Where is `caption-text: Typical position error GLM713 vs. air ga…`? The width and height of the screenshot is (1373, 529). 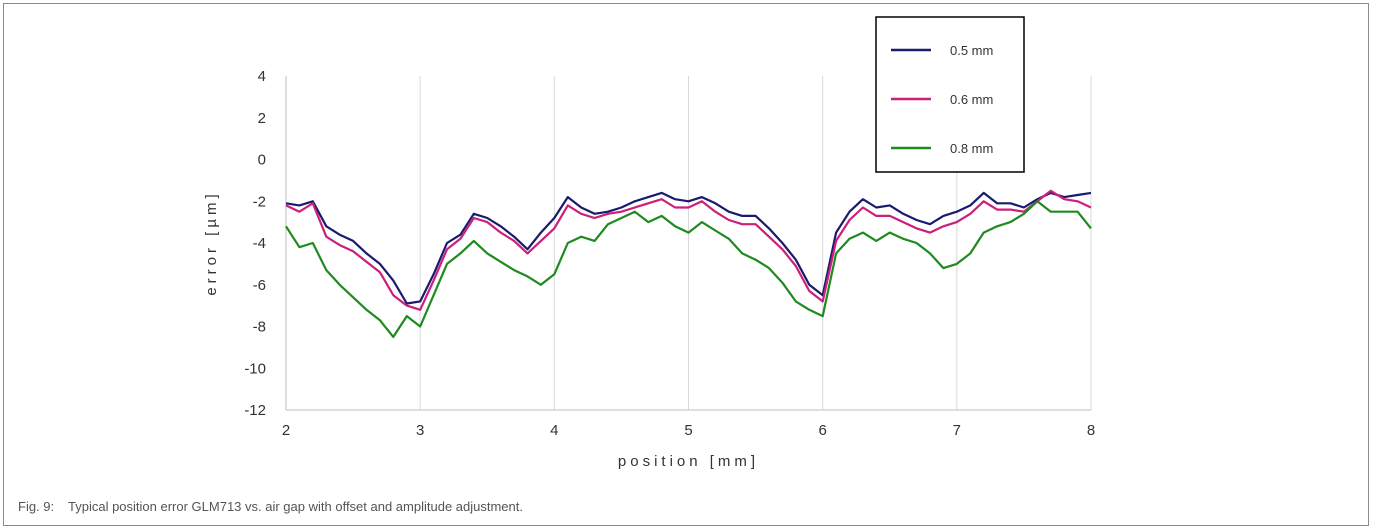 caption-text: Typical position error GLM713 vs. air ga… is located at coordinates (295, 506).